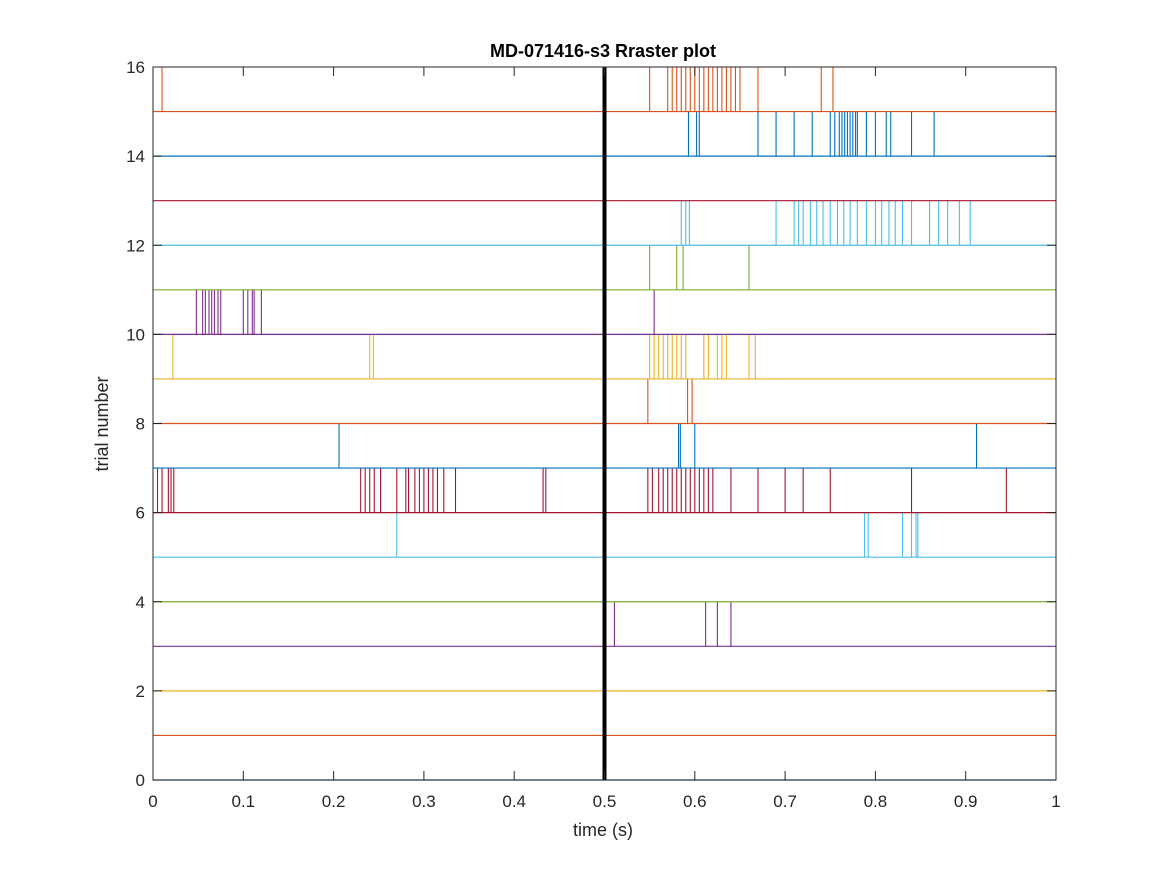  Describe the element at coordinates (152, 801) in the screenshot. I see `x-tick-label: 0` at that location.